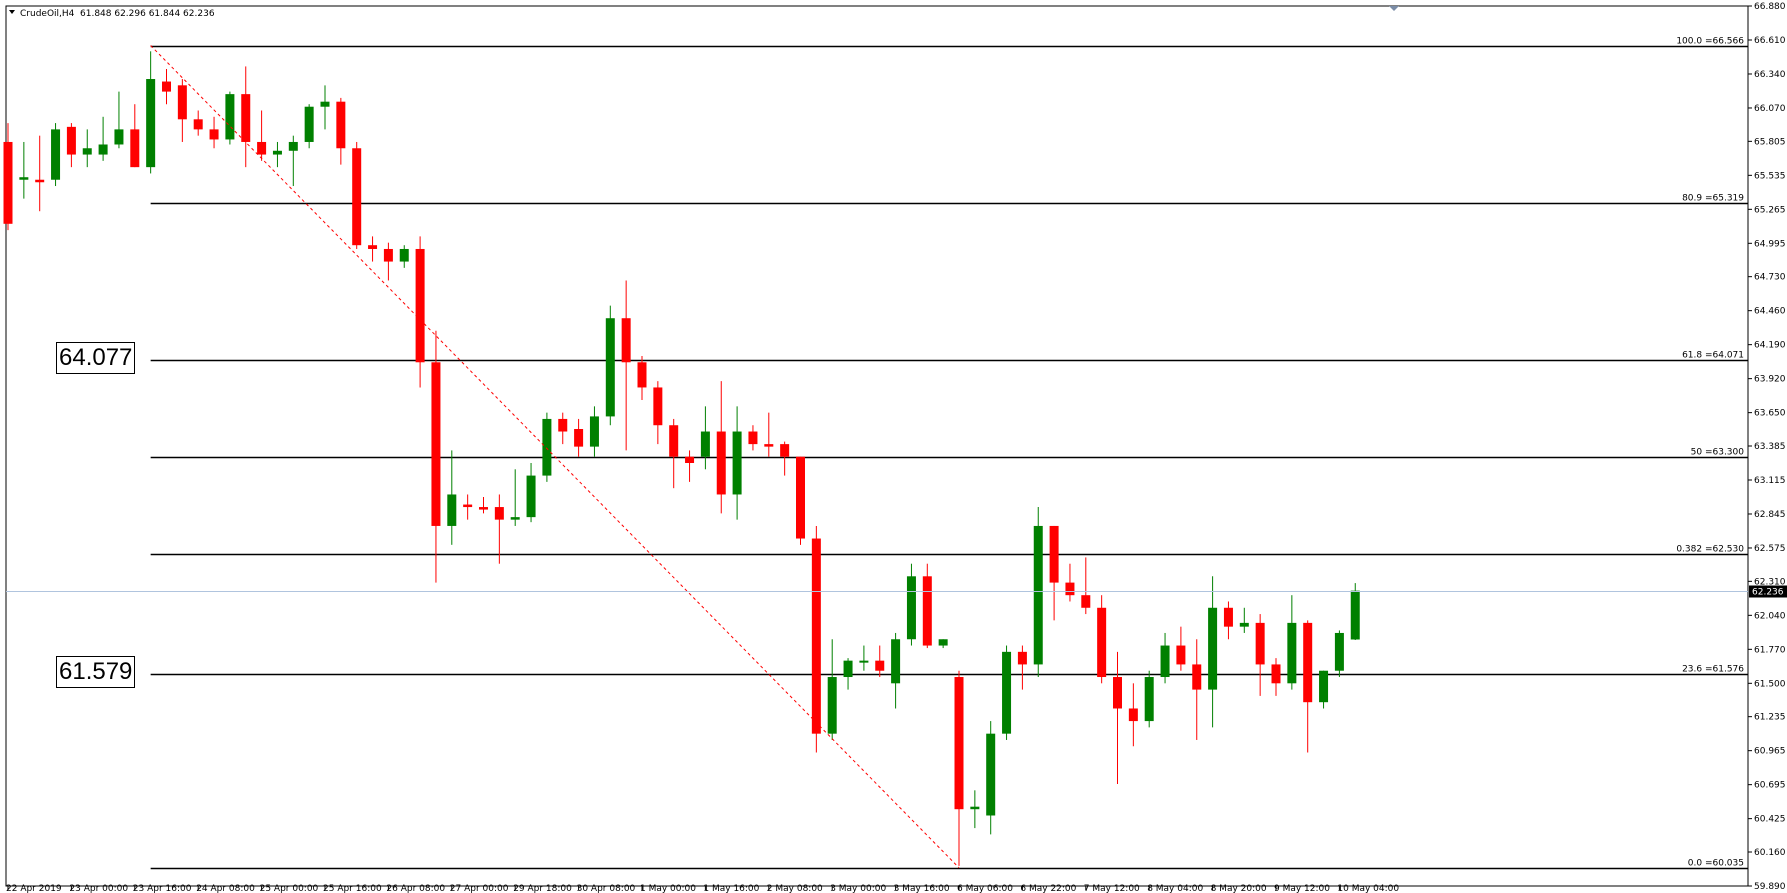 The image size is (1787, 893). What do you see at coordinates (147, 14) in the screenshot?
I see `ohlc-values: 61.848 62.296 61.844 62.236` at bounding box center [147, 14].